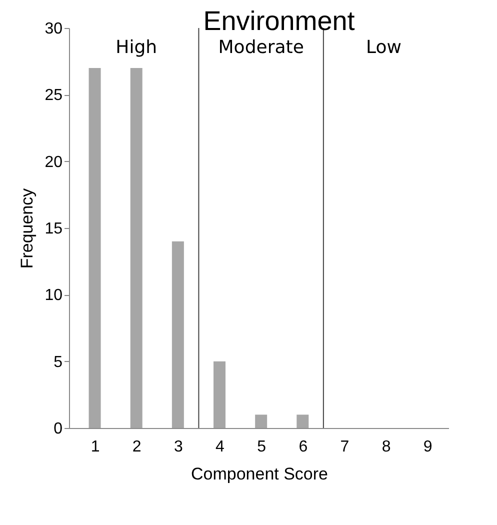 The width and height of the screenshot is (497, 525). I want to click on x-tick-label: 4, so click(220, 447).